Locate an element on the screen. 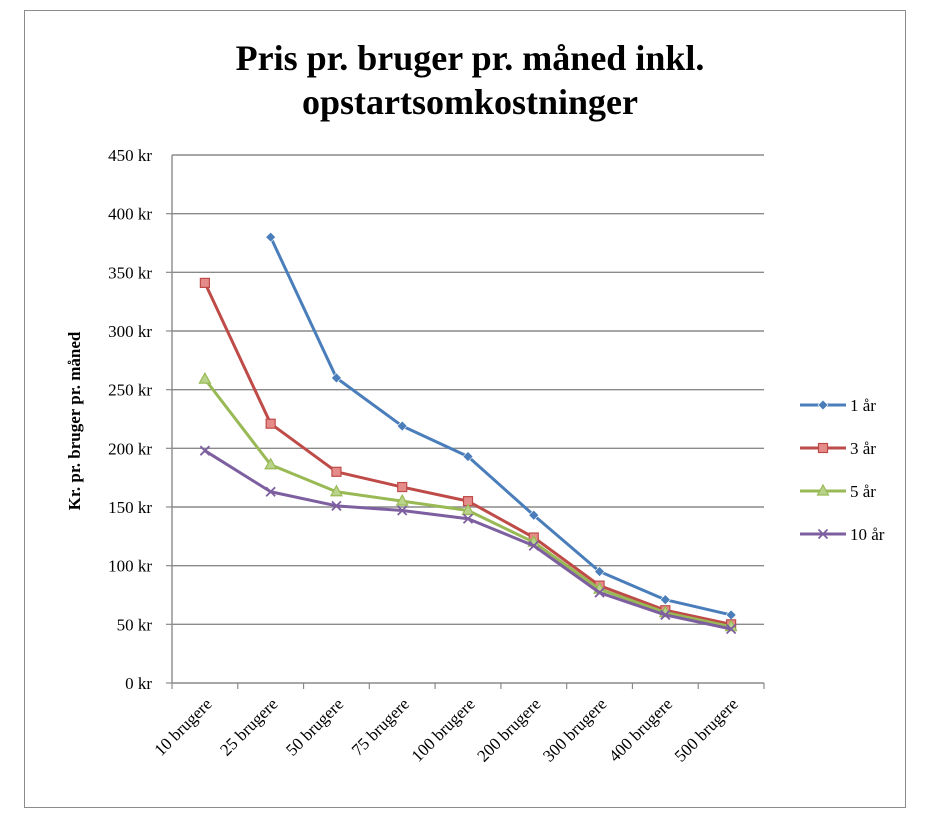 This screenshot has width=940, height=826. x-tick-label: 300 brugere is located at coordinates (574, 729).